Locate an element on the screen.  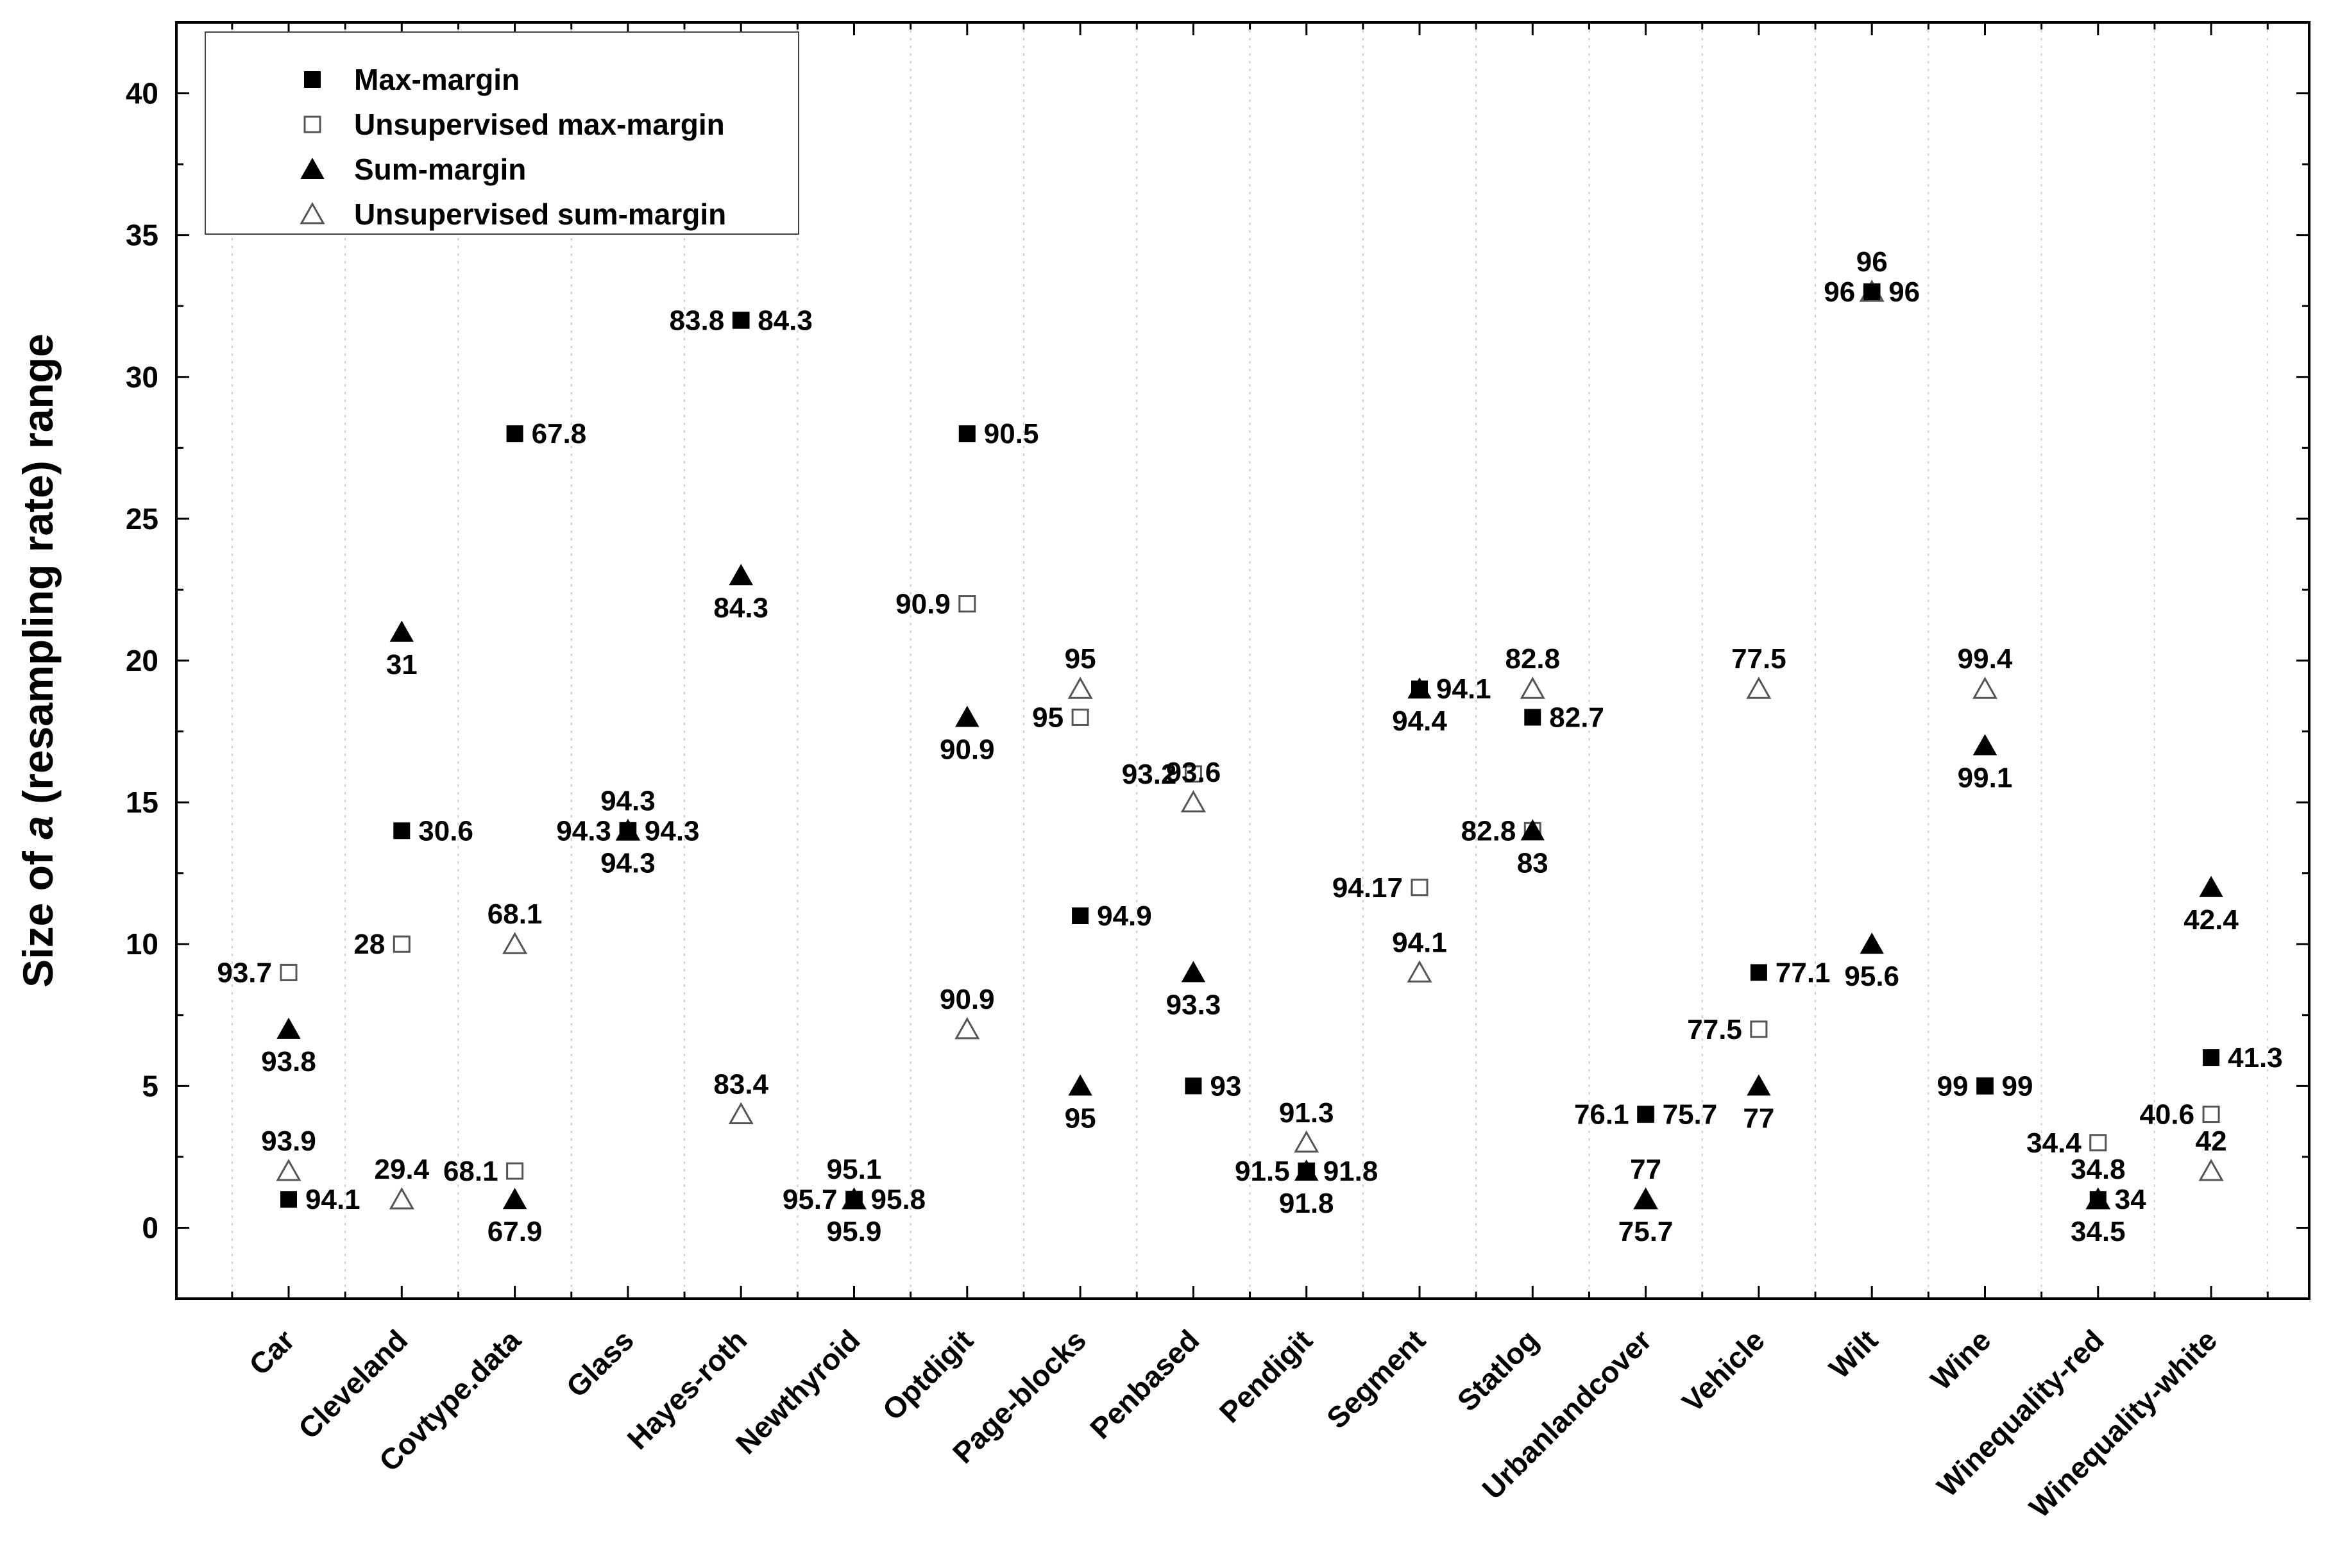
data-label: 95.8 is located at coordinates (898, 1200).